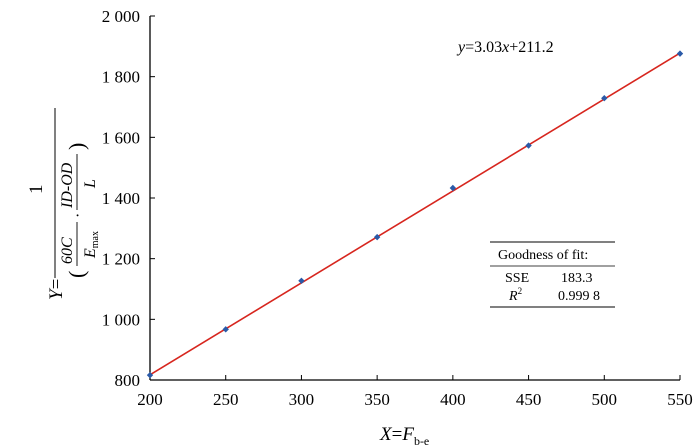 This screenshot has height=448, width=700. I want to click on y-title-frac1-den: Emax, so click(91, 245).